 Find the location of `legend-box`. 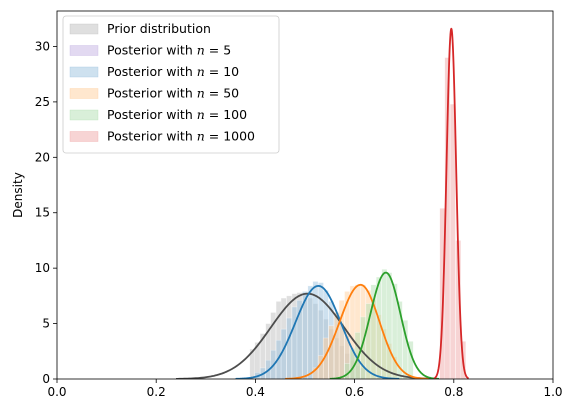

legend-box is located at coordinates (171, 84).